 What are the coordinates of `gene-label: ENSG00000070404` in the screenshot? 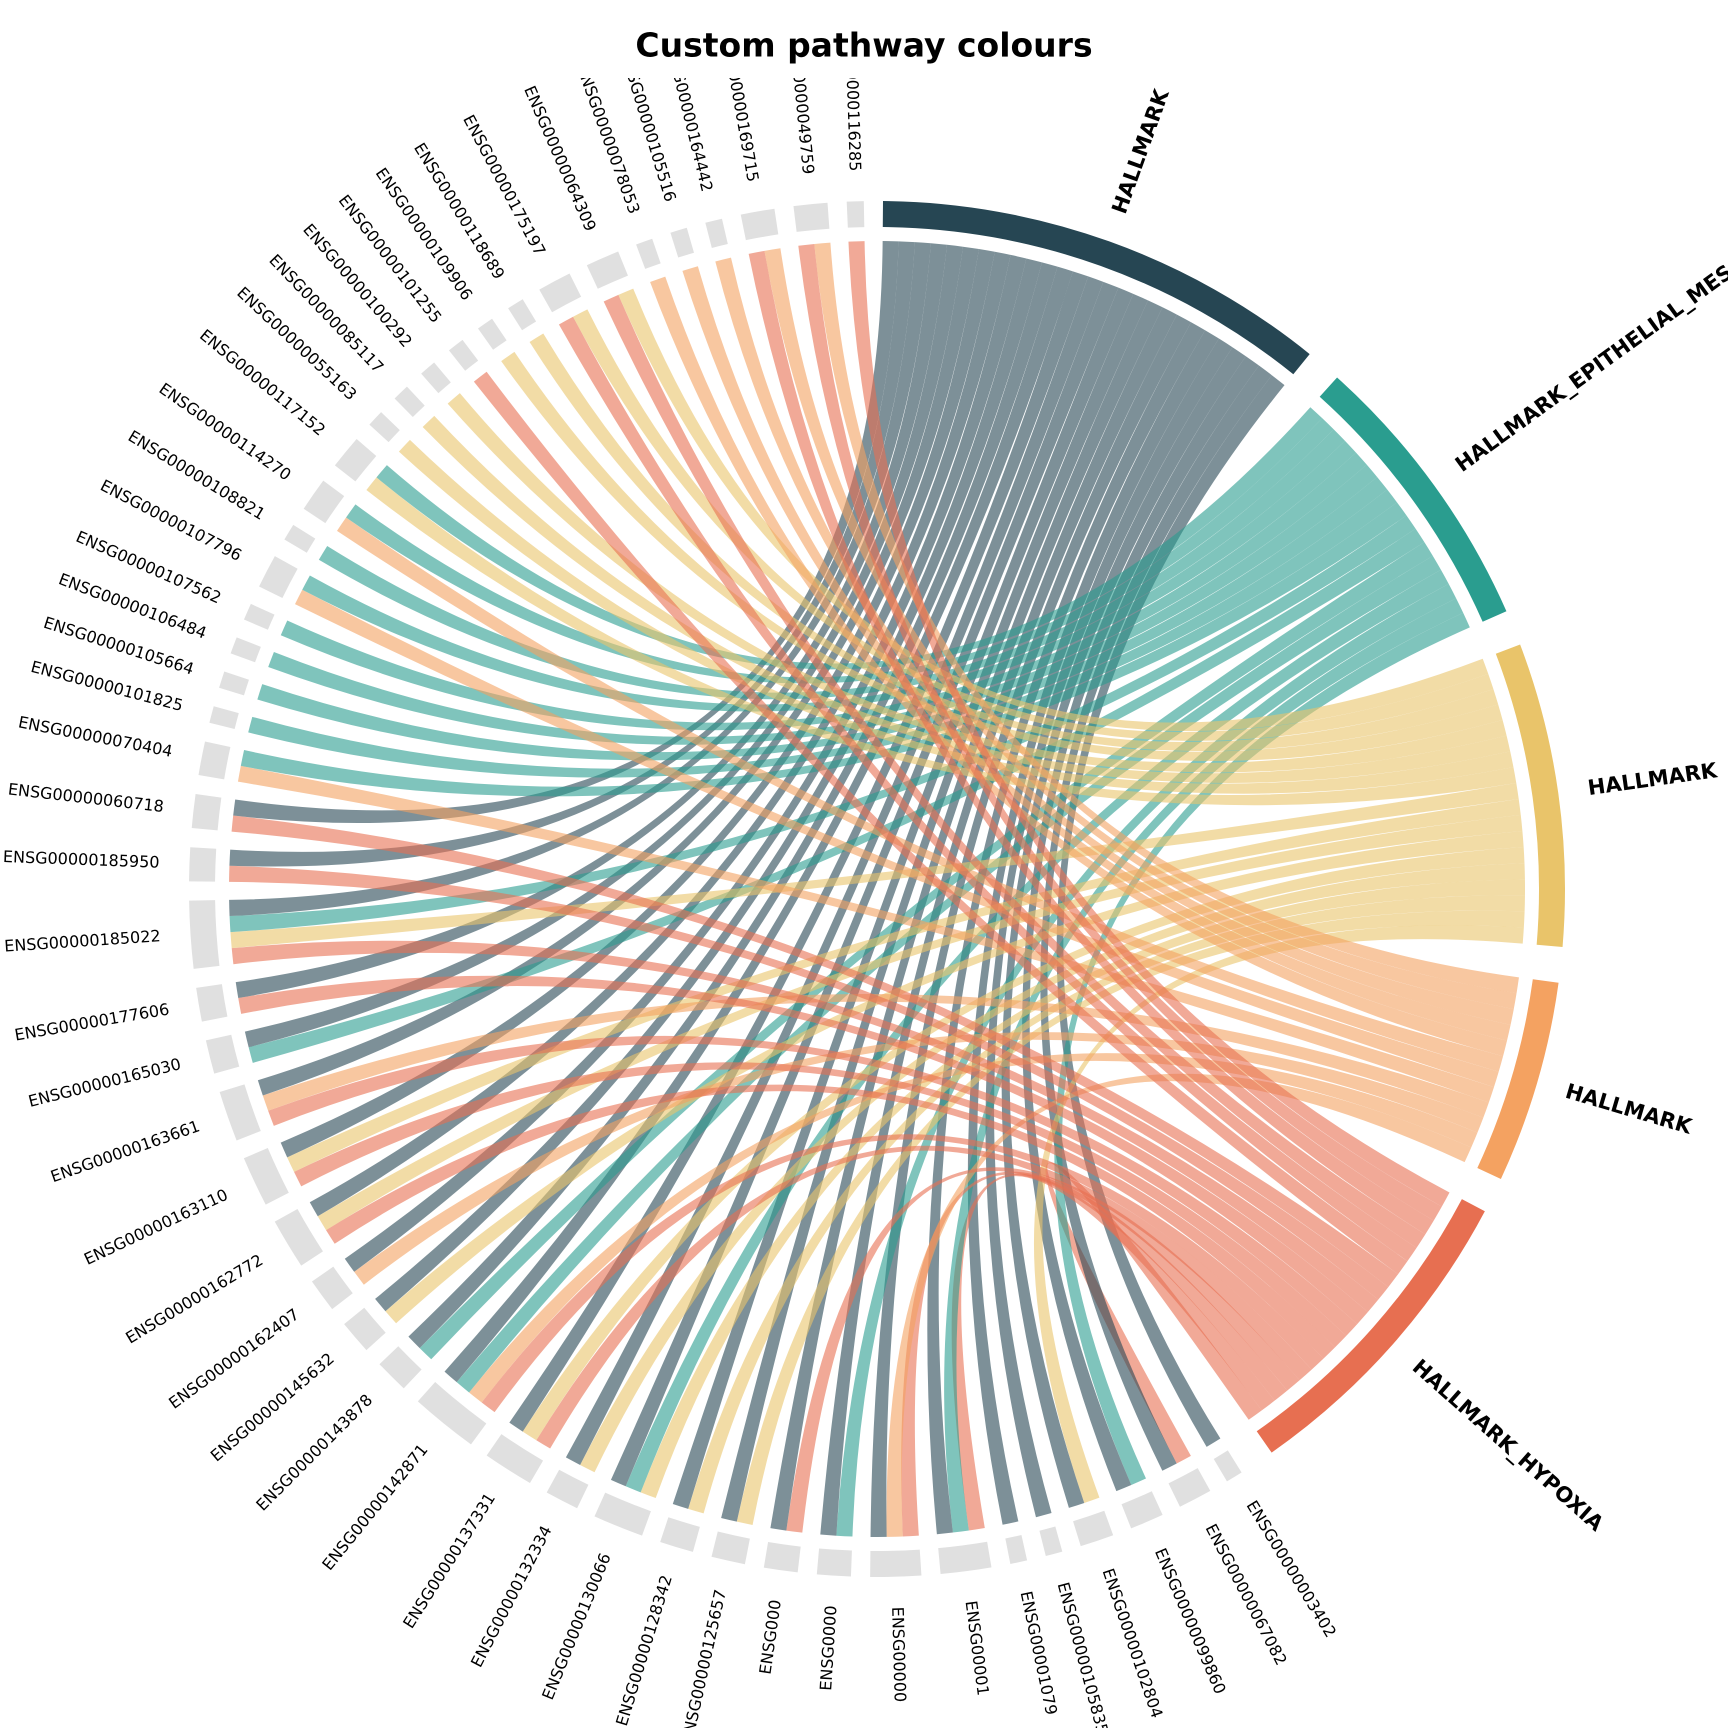 It's located at (95, 736).